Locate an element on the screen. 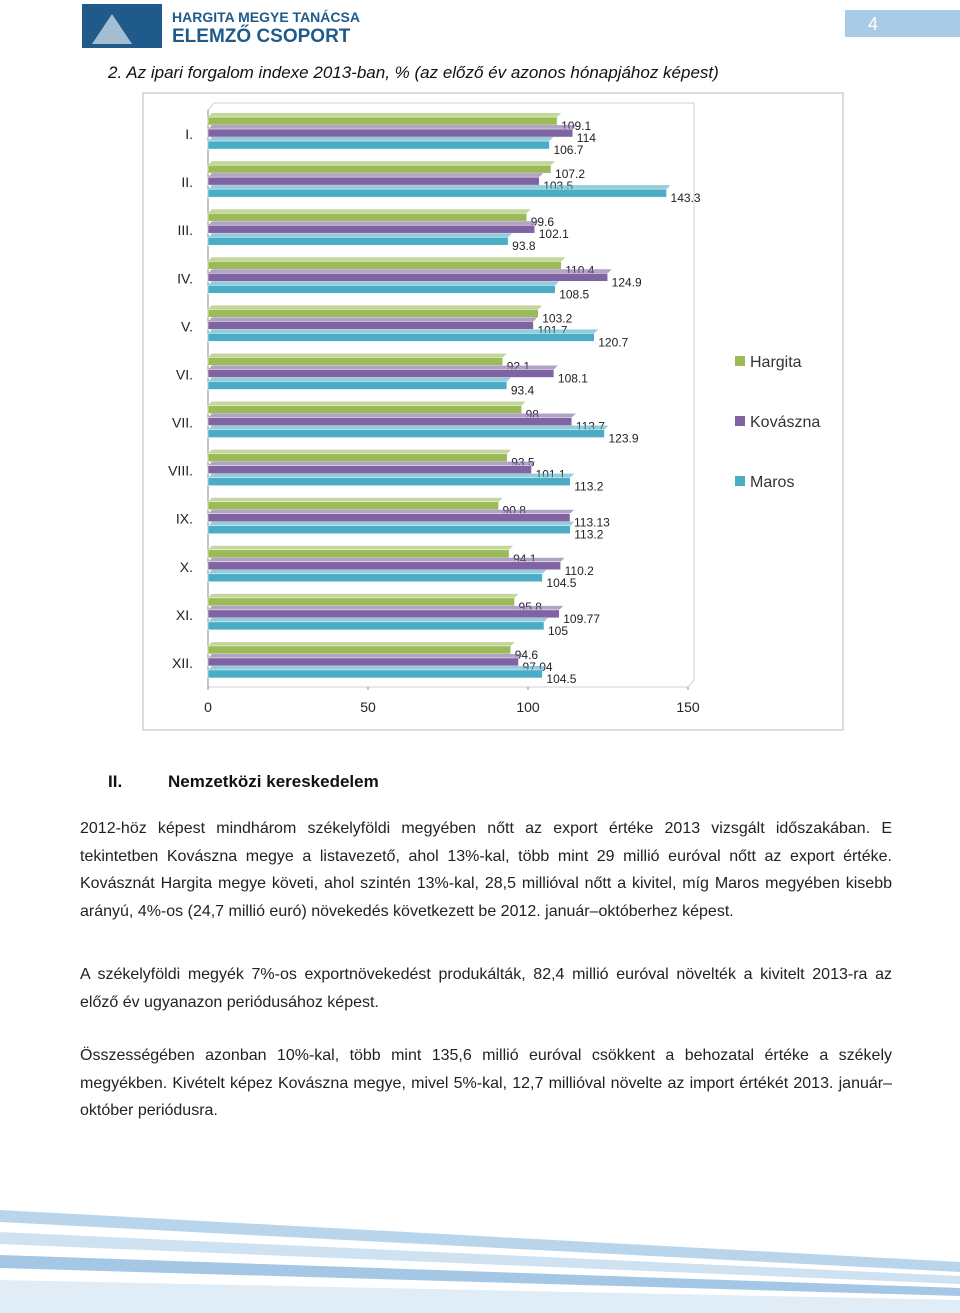  data-label: 102.1 is located at coordinates (554, 234).